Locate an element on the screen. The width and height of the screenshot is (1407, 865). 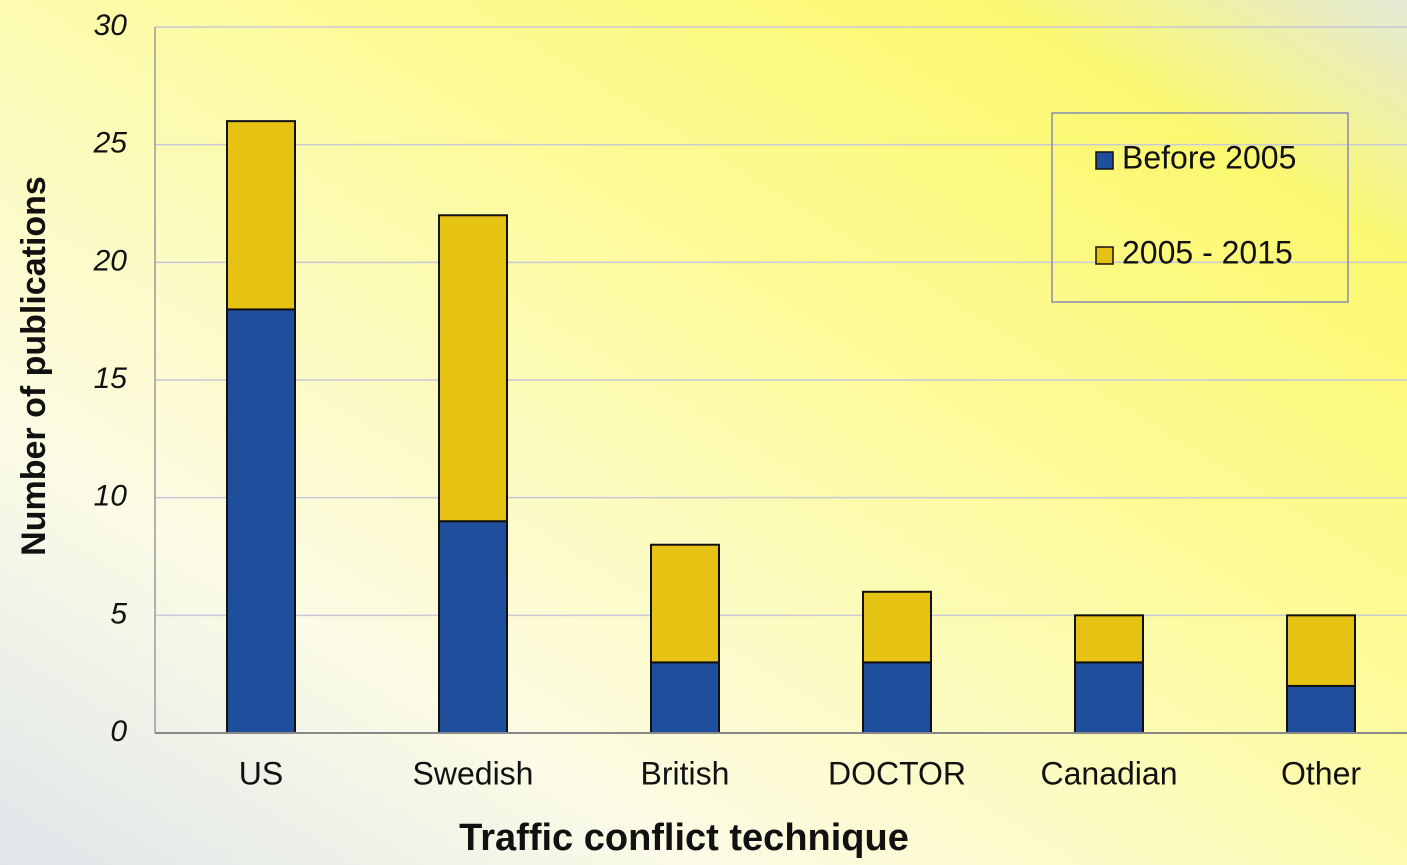
y-tick-label: 5 is located at coordinates (118, 613).